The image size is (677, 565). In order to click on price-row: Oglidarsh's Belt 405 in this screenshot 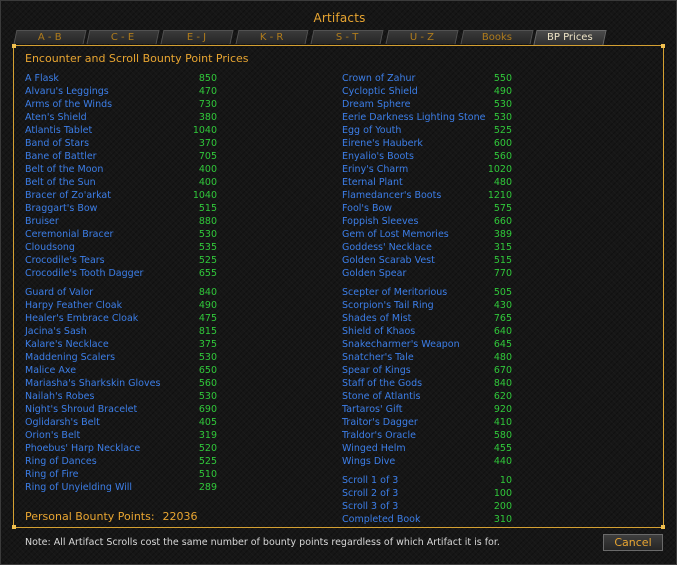, I will do `click(121, 422)`.